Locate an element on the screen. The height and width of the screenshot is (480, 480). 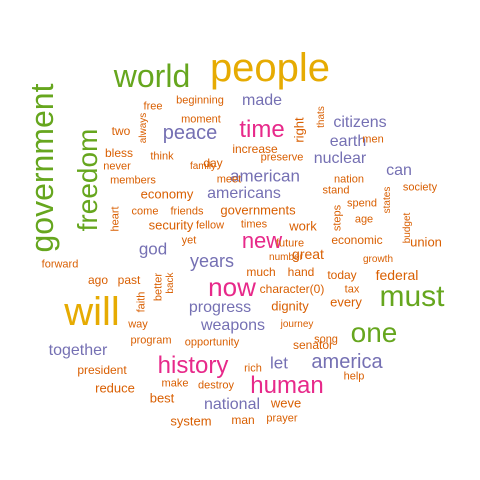
word-nation: nation is located at coordinates (349, 179).